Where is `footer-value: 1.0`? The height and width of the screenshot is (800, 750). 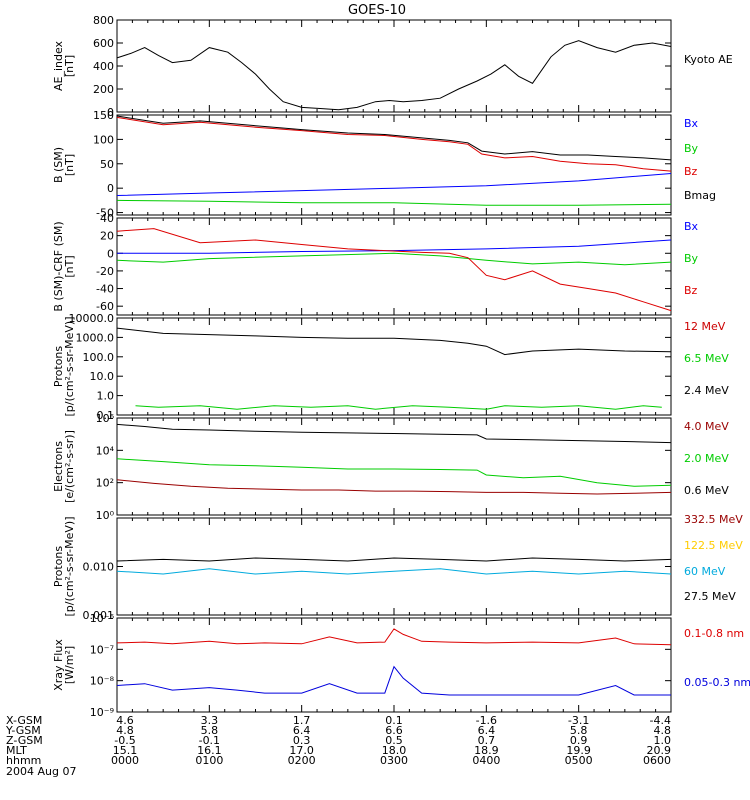
footer-value: 1.0 is located at coordinates (663, 740).